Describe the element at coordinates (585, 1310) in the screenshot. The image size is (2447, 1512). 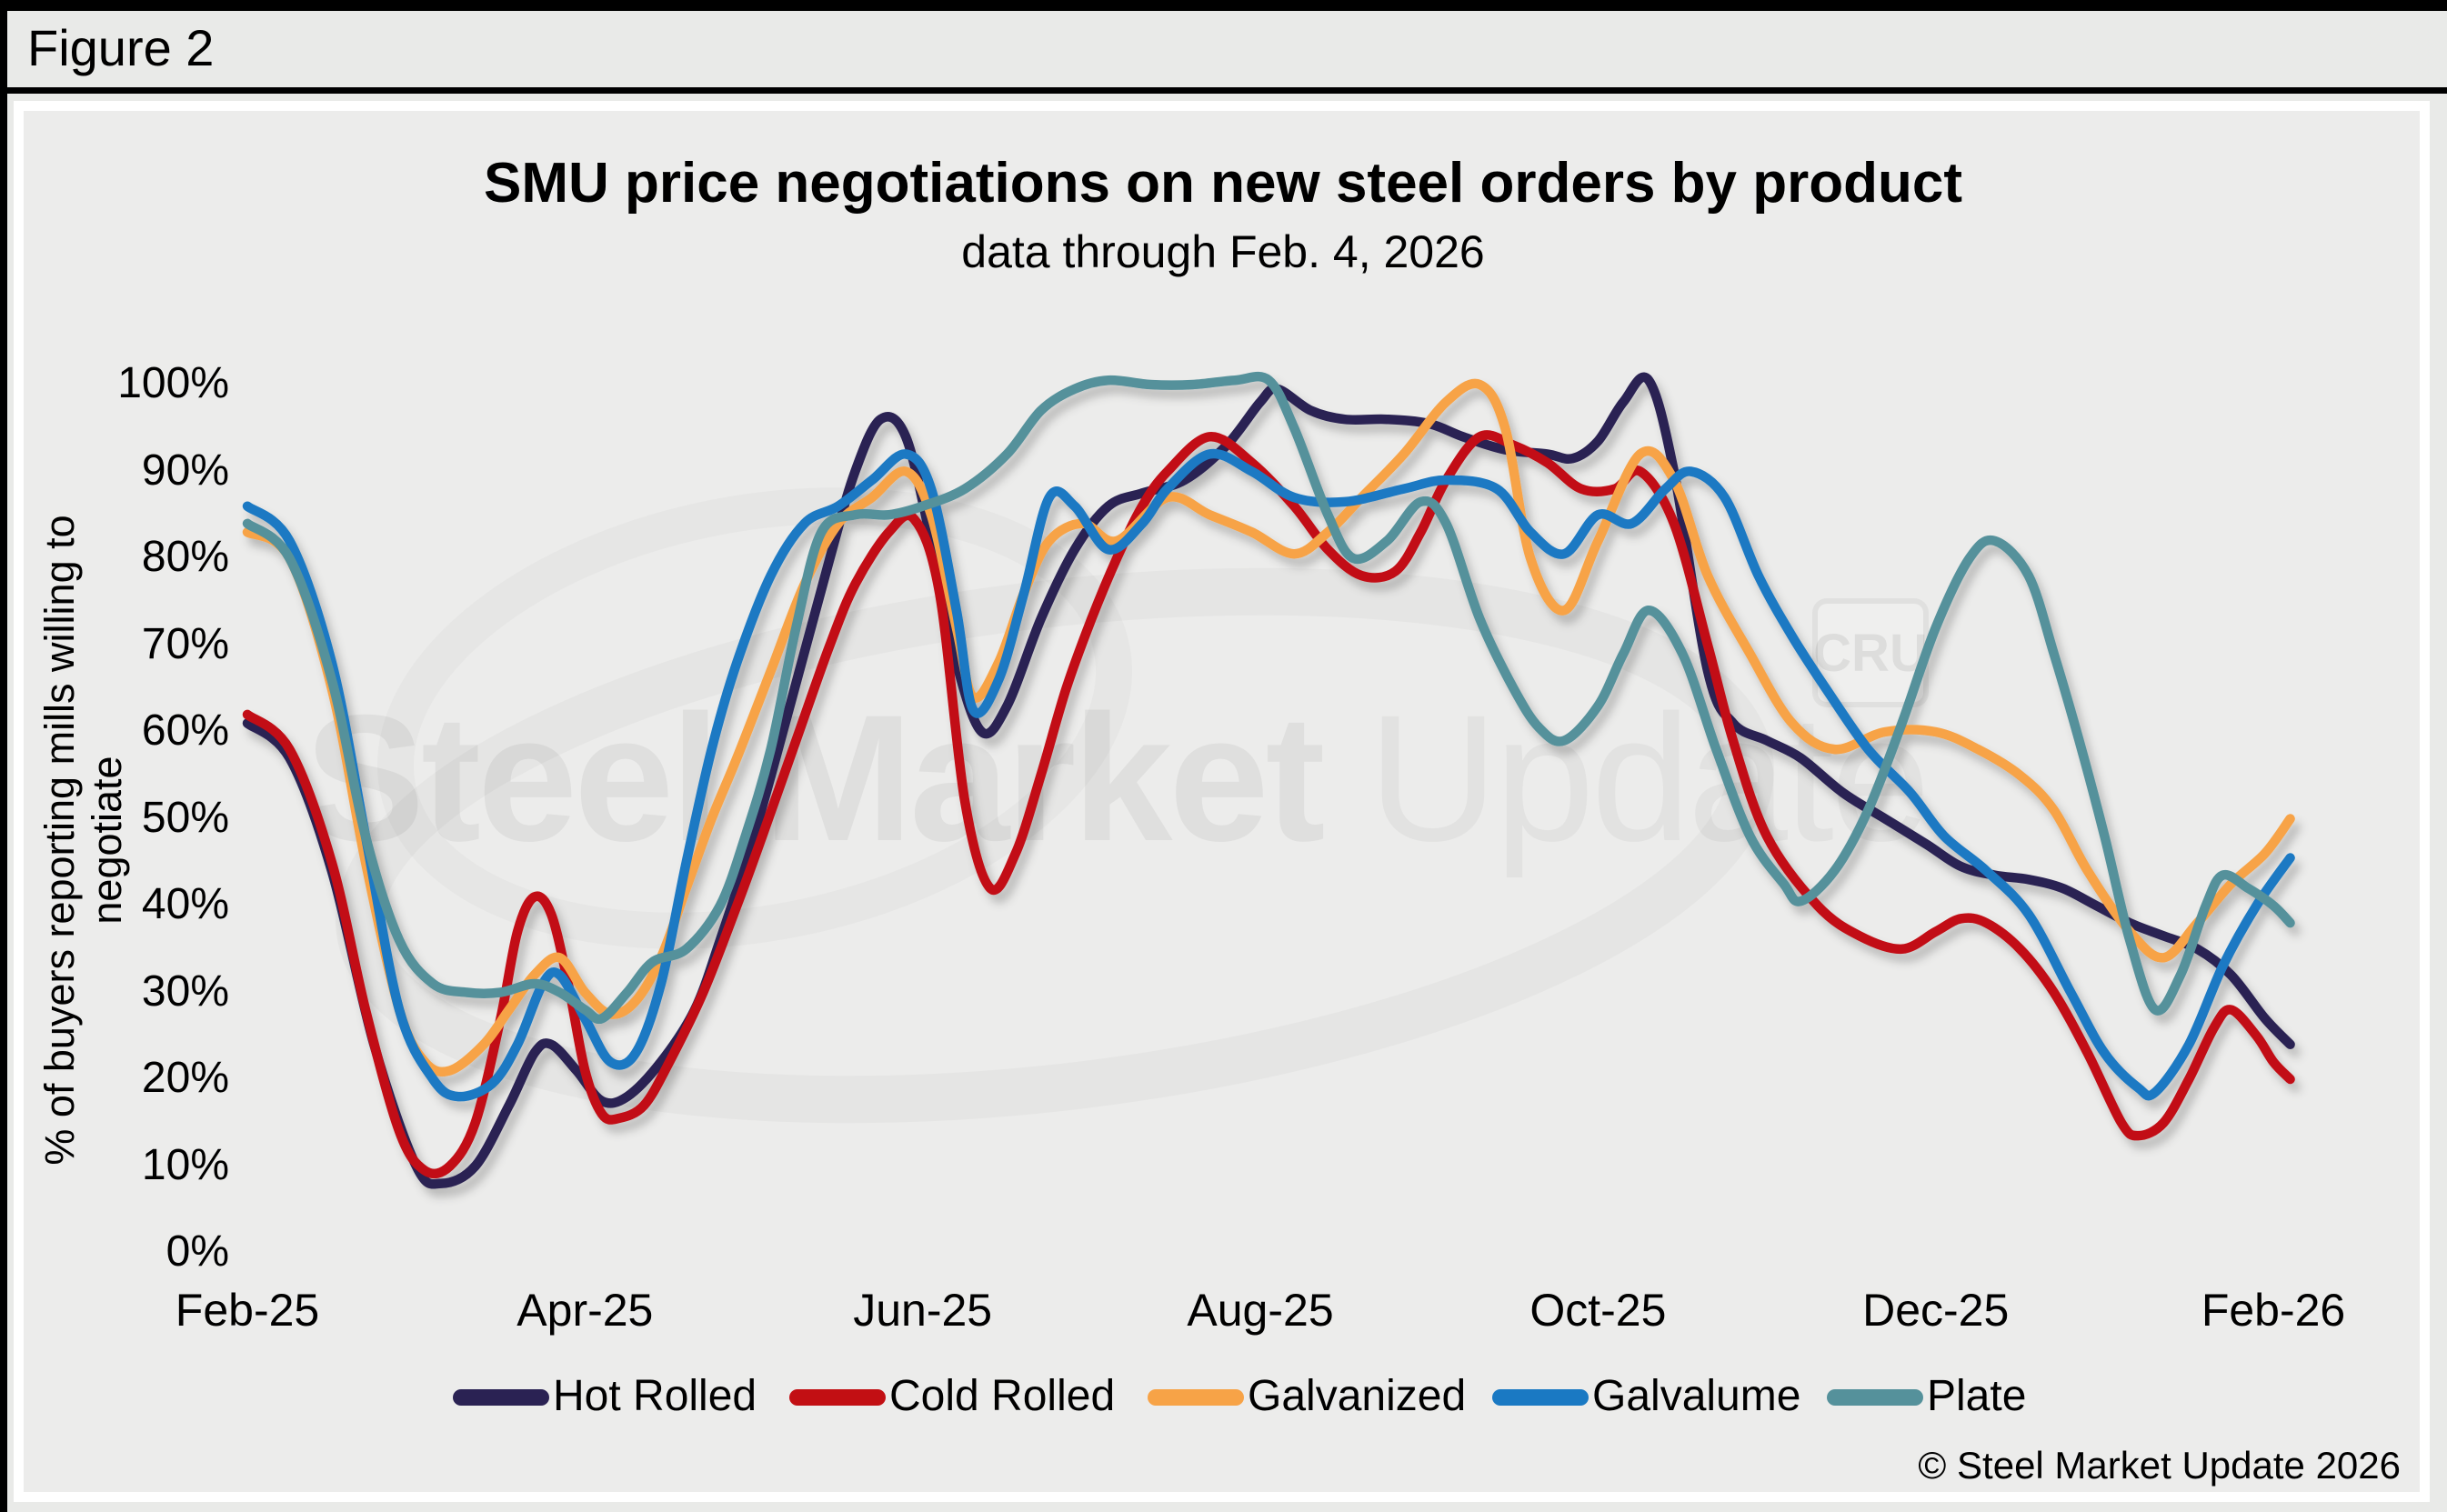
I see `x-tick-label: Apr-25` at that location.